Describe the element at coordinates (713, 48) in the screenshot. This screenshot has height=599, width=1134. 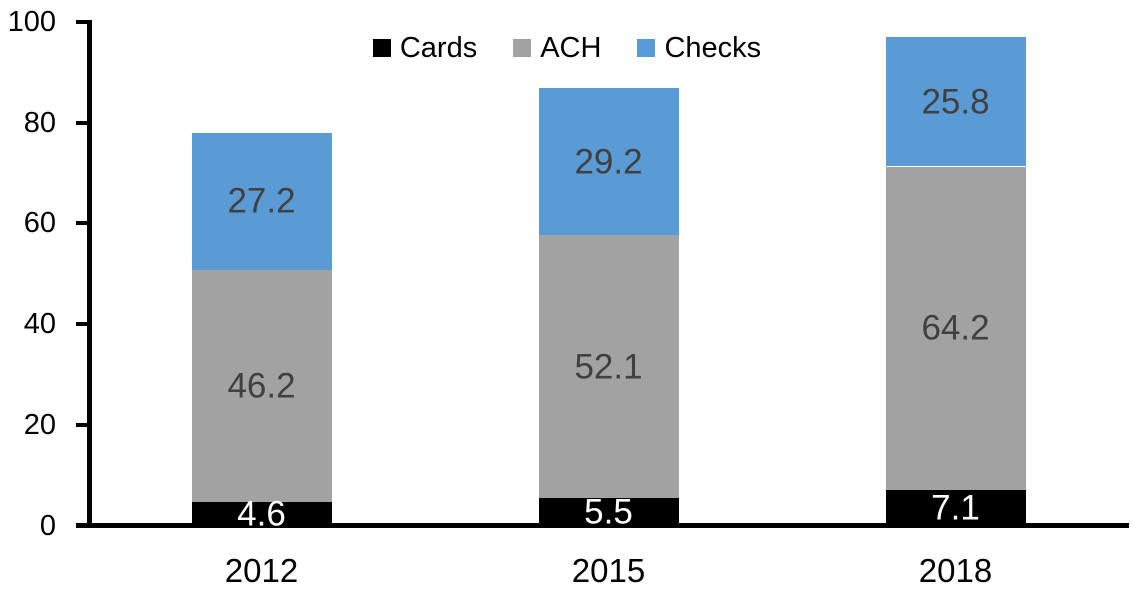
I see `legend-label-checks: Checks` at that location.